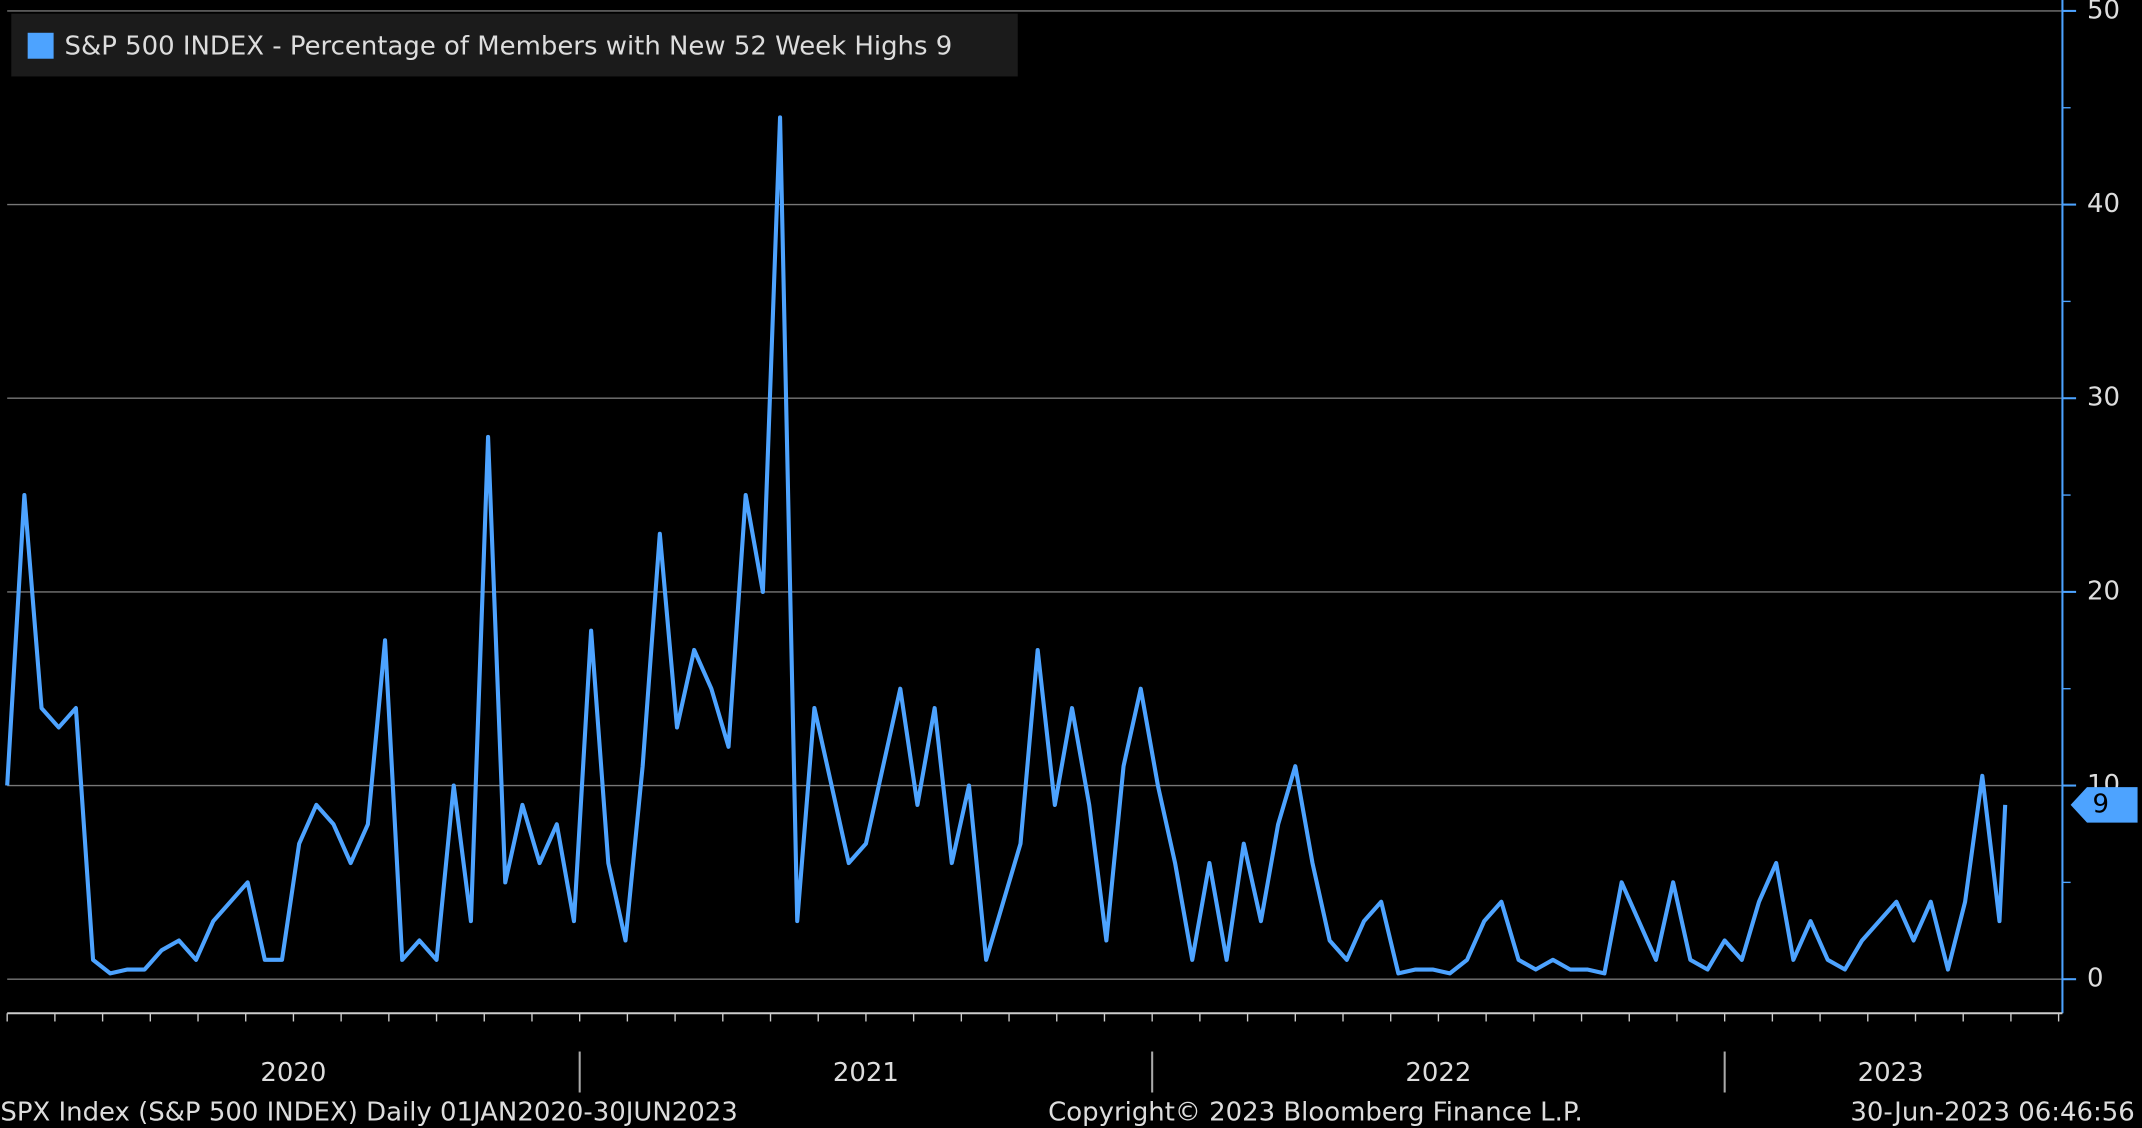 The image size is (2142, 1128). I want to click on y-tick-label: 30, so click(2103, 398).